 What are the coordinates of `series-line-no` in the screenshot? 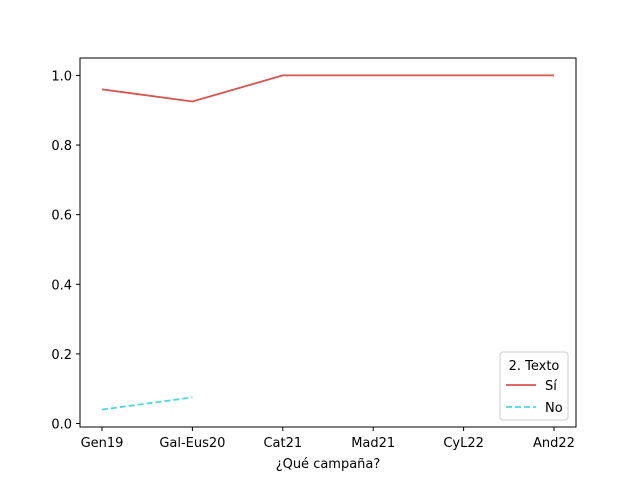 It's located at (147, 403).